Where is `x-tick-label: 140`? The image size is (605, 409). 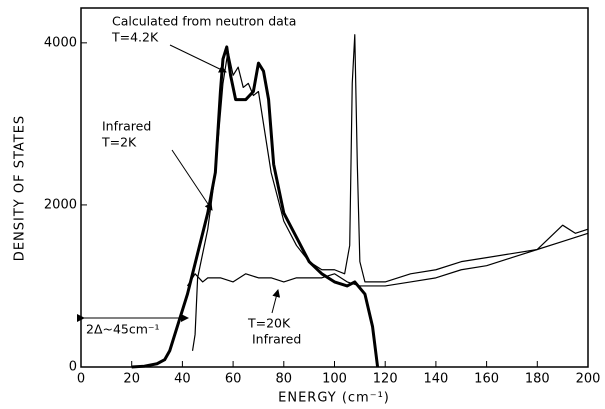 x-tick-label: 140 is located at coordinates (435, 379).